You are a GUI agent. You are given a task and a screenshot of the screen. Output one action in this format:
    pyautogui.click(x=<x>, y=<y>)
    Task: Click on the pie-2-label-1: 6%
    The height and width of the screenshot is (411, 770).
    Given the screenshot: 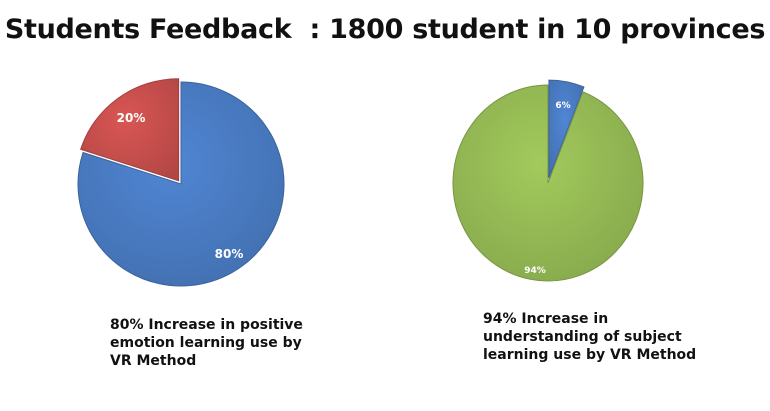 What is the action you would take?
    pyautogui.click(x=562, y=106)
    